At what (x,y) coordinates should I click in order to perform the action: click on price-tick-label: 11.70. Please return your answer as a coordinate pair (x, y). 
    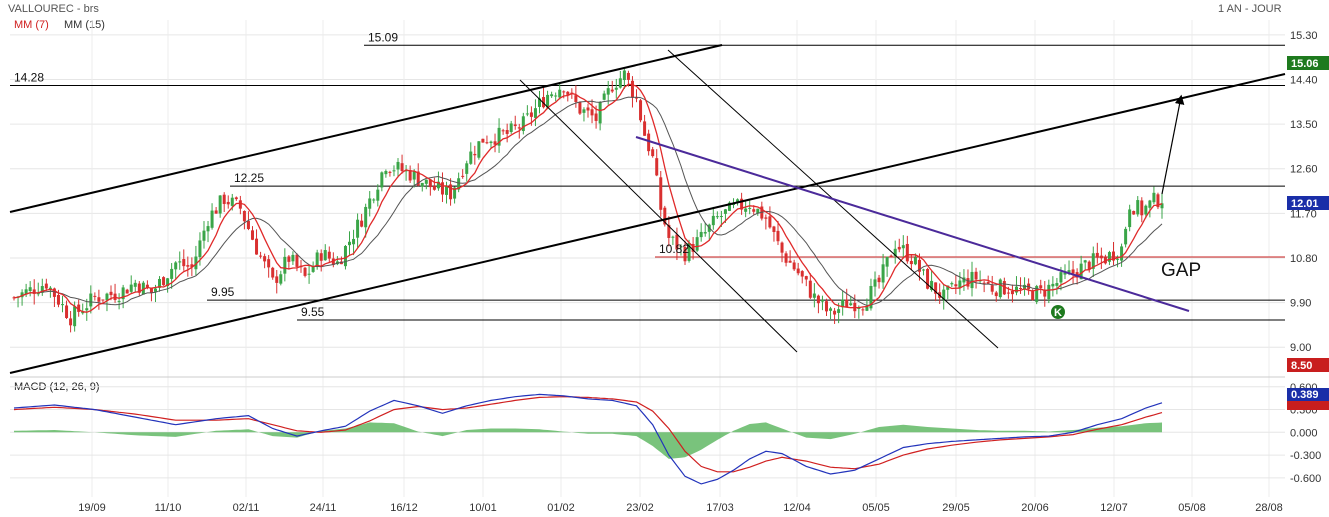
    Looking at the image, I should click on (1303, 214).